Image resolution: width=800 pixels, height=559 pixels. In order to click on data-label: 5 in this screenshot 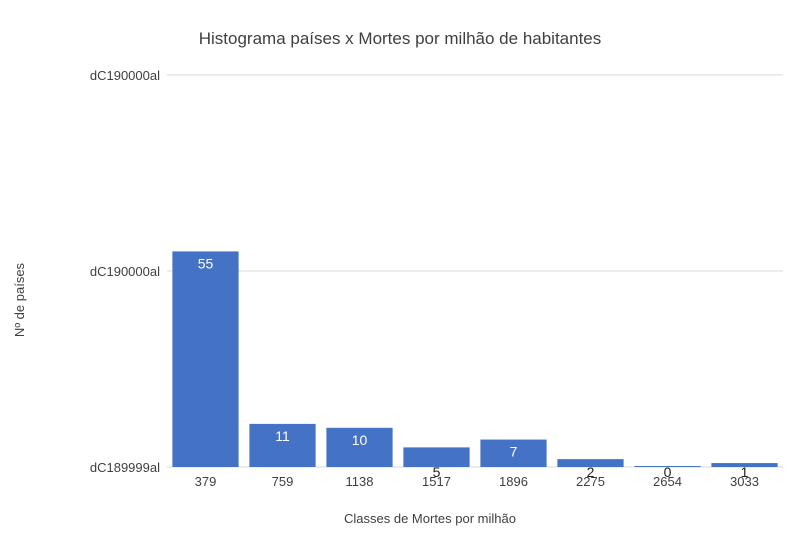, I will do `click(437, 472)`.